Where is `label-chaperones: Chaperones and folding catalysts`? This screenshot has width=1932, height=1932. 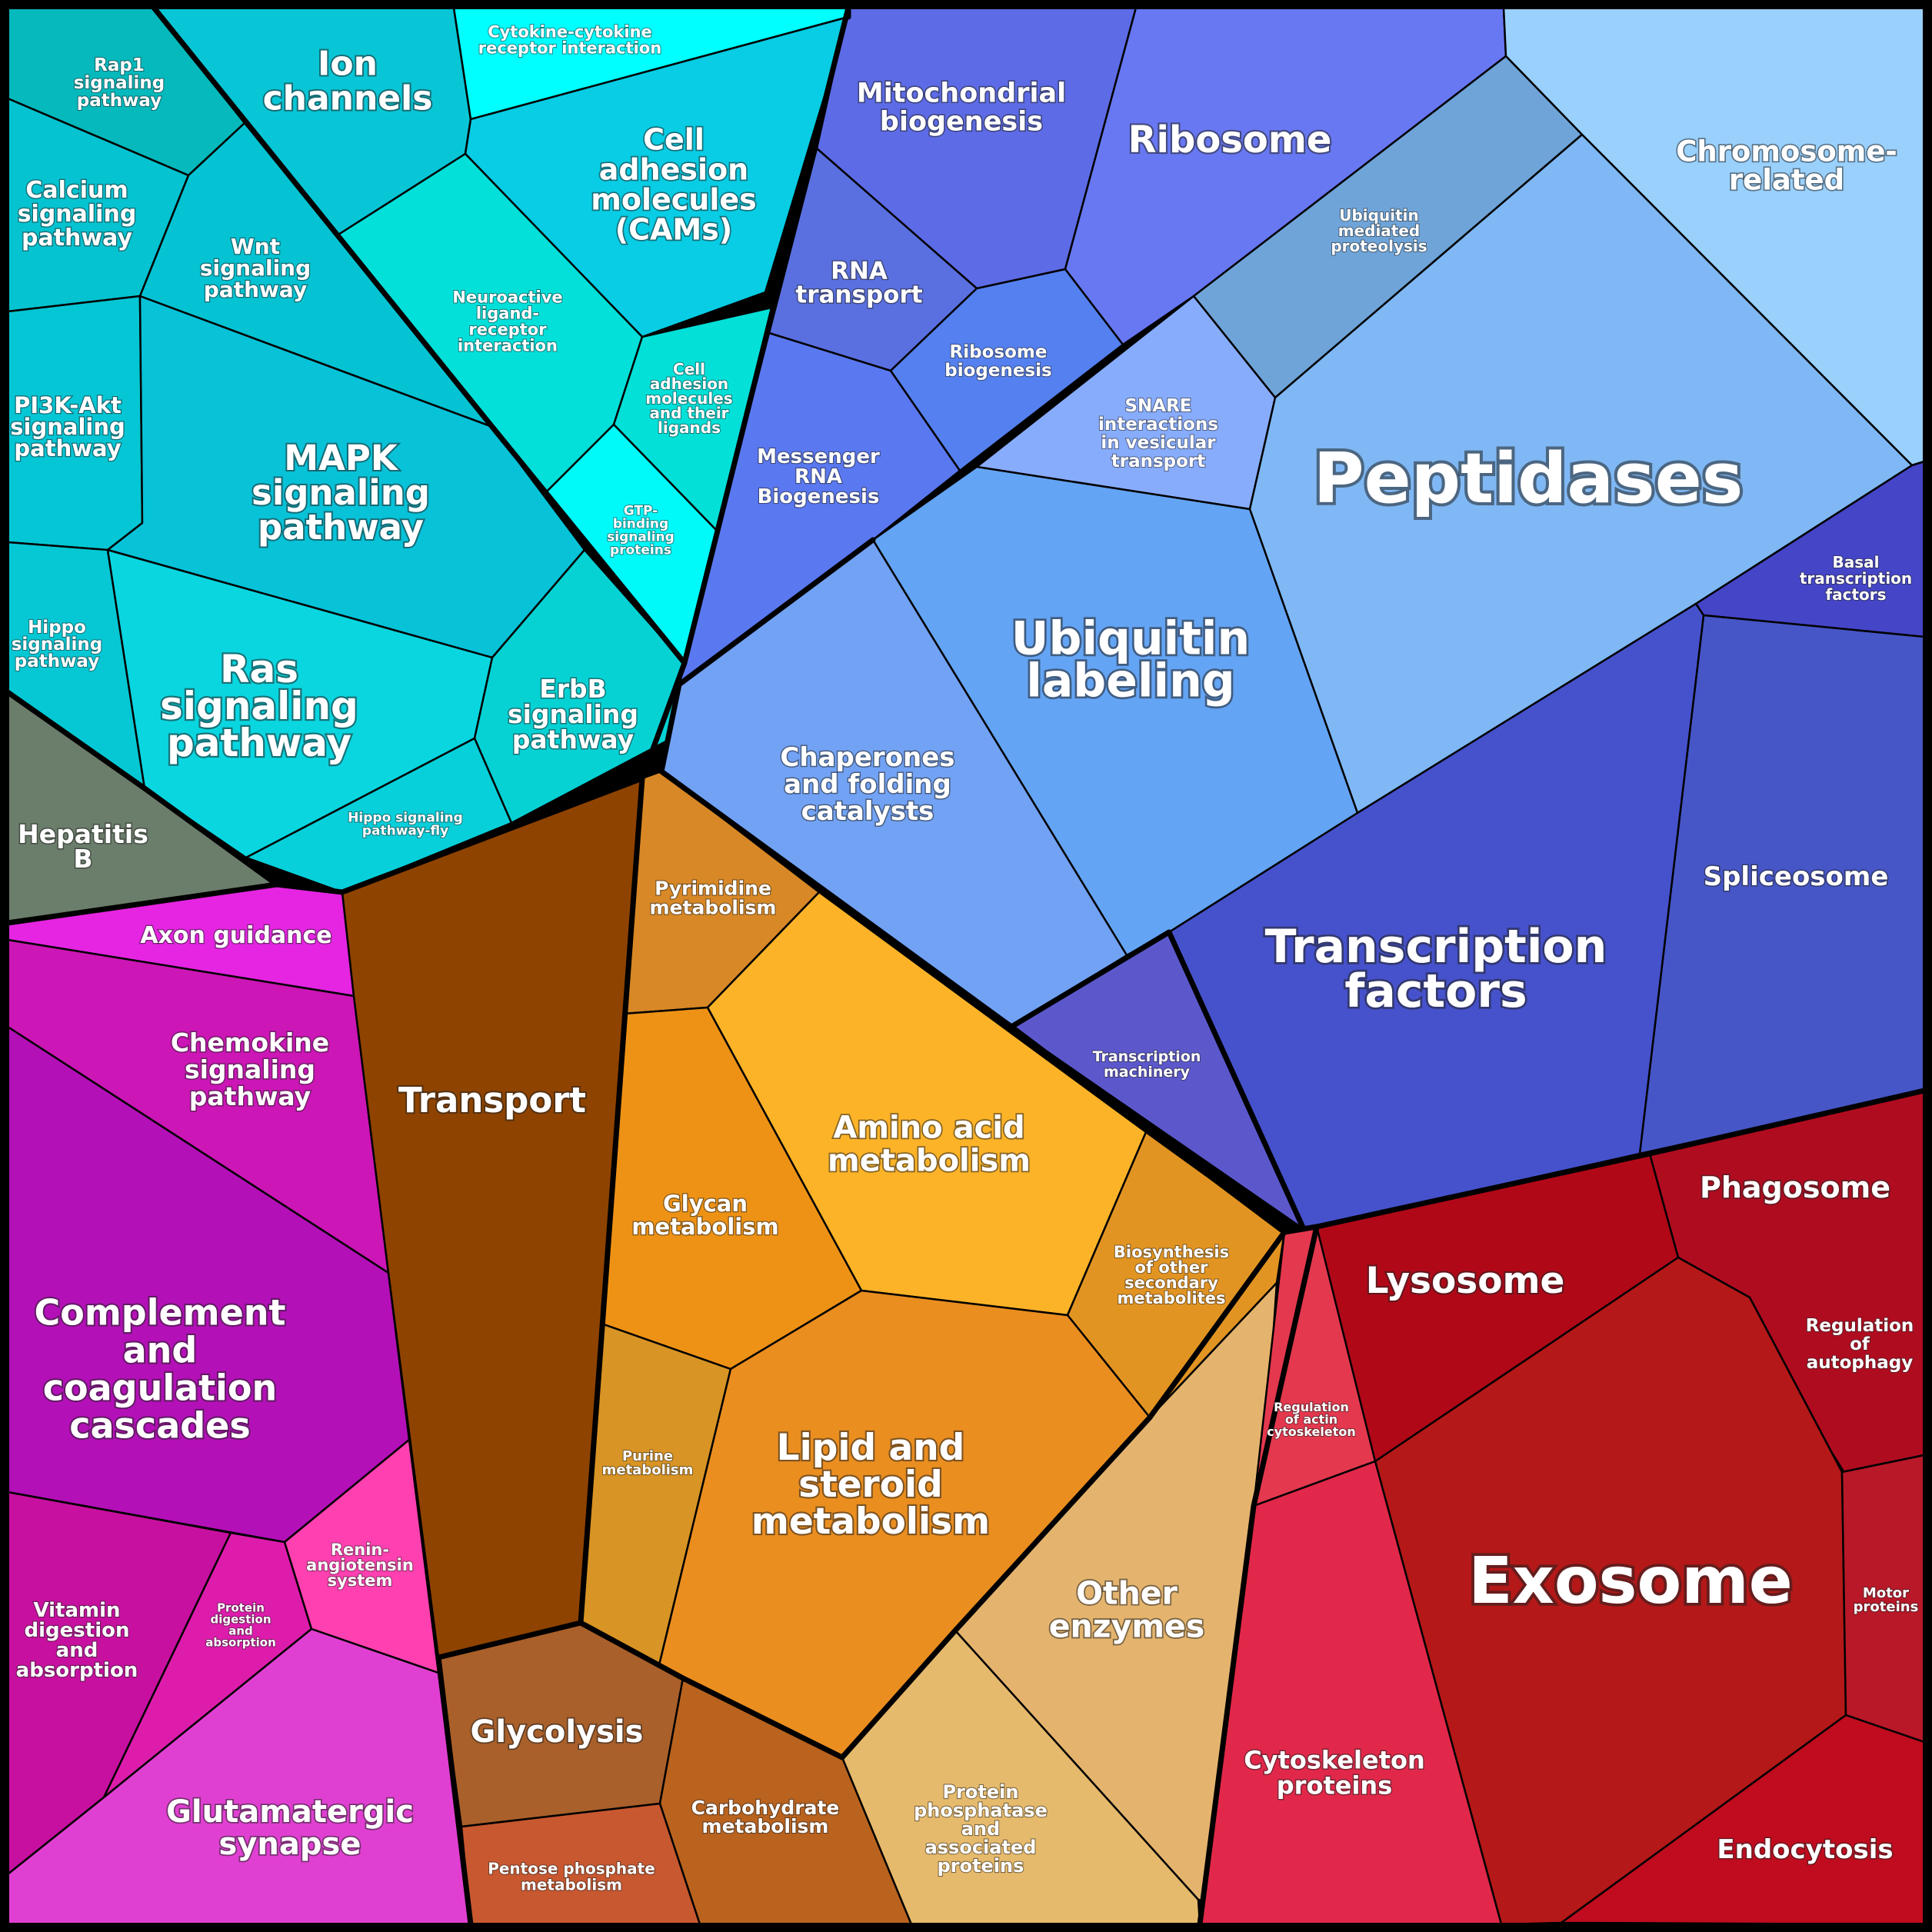
label-chaperones: Chaperones and folding catalysts is located at coordinates (867, 784).